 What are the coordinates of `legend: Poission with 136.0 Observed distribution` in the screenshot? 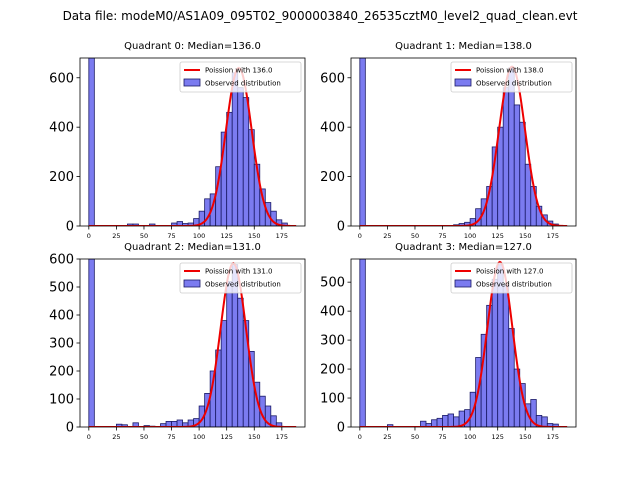 It's located at (240, 77).